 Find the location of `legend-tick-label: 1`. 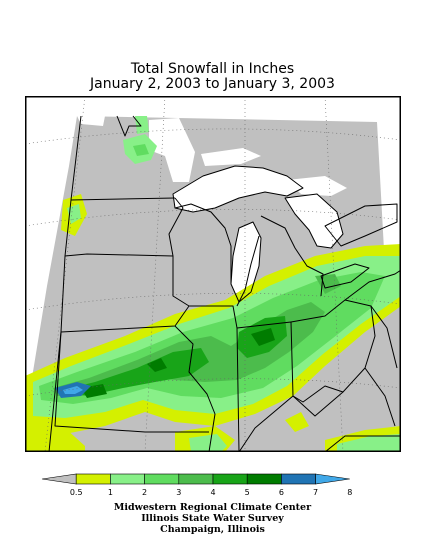

legend-tick-label: 1 is located at coordinates (110, 492).